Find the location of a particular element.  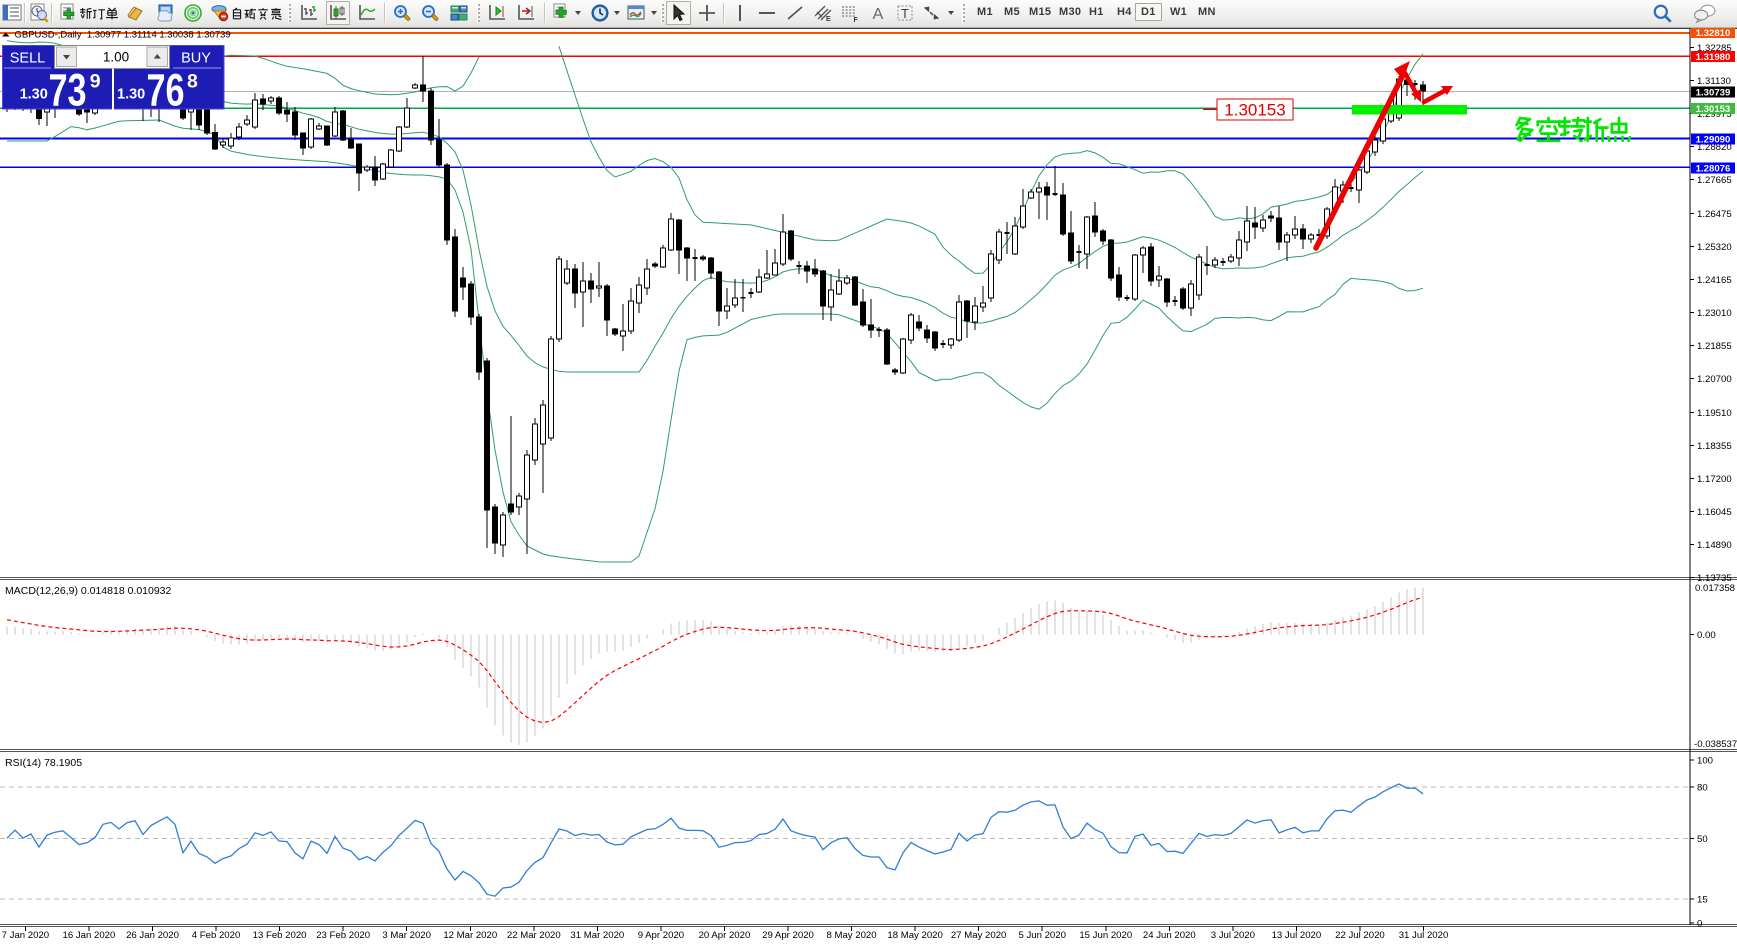

svg-text: 1.21855 is located at coordinates (1714, 346).